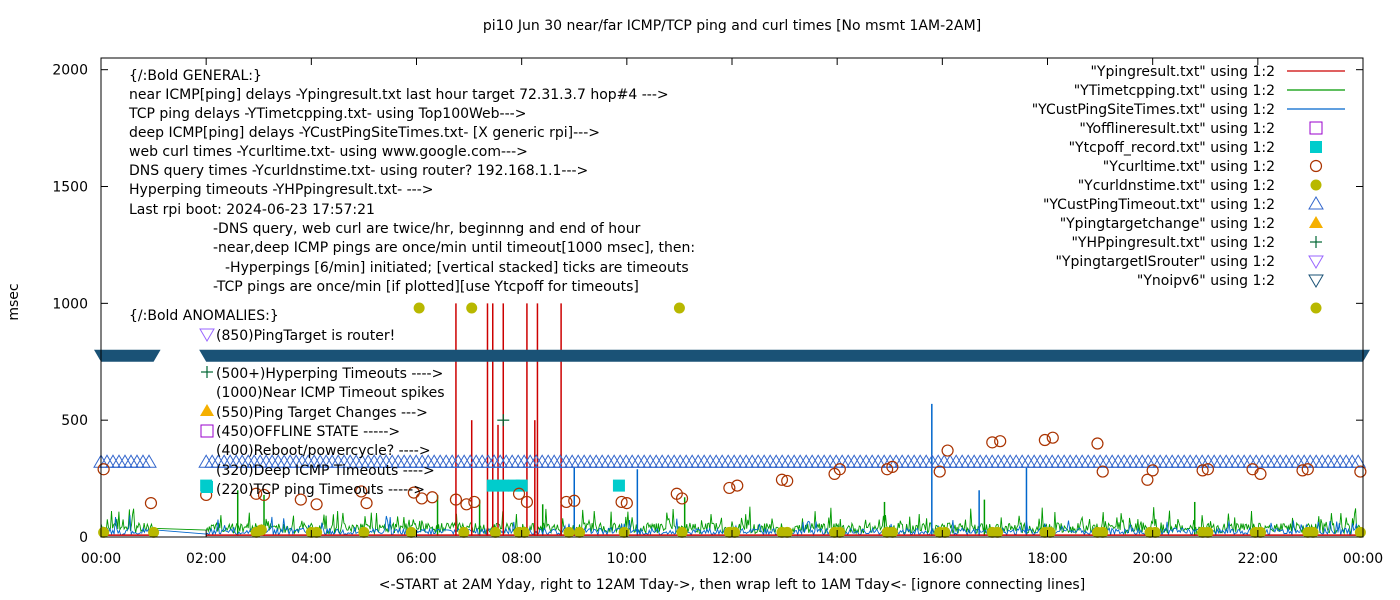  Describe the element at coordinates (325, 471) in the screenshot. I see `annotation-line: (320)Deep ICMP Timeouts ---->` at that location.